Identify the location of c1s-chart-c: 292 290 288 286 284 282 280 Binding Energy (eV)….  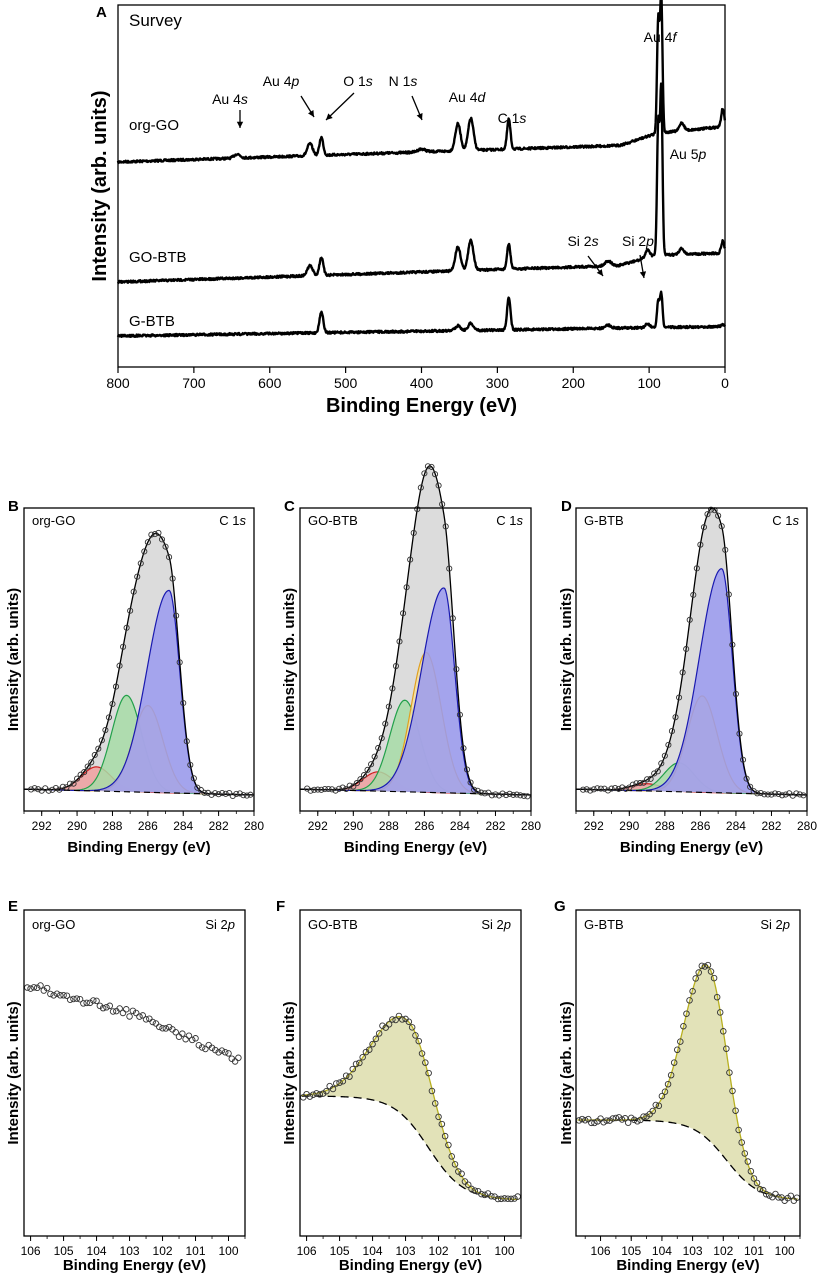
(411, 659).